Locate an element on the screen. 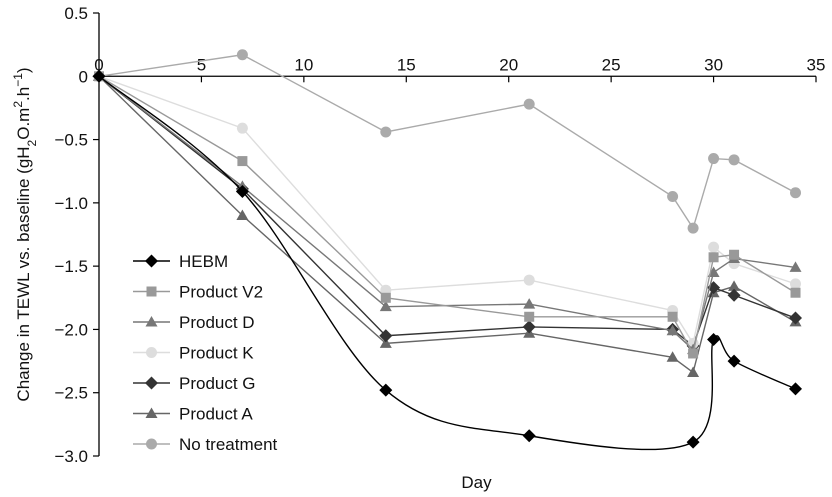 Image resolution: width=832 pixels, height=497 pixels. legend-label: No treatment is located at coordinates (228, 444).